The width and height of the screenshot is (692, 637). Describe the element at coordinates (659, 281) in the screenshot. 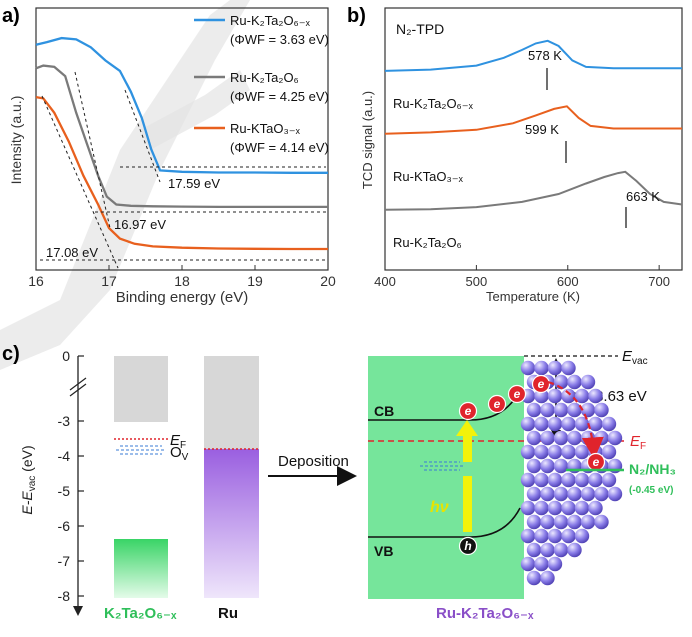

I see `xtick-label: 700` at that location.